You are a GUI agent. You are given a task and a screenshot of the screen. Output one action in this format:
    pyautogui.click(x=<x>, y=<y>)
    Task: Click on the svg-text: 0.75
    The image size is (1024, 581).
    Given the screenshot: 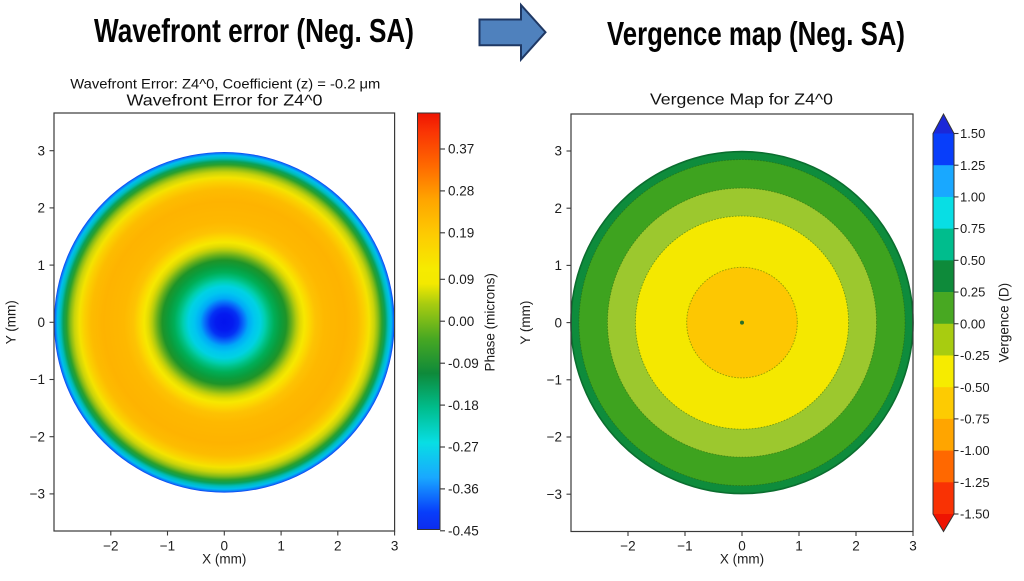 What is the action you would take?
    pyautogui.click(x=972, y=228)
    